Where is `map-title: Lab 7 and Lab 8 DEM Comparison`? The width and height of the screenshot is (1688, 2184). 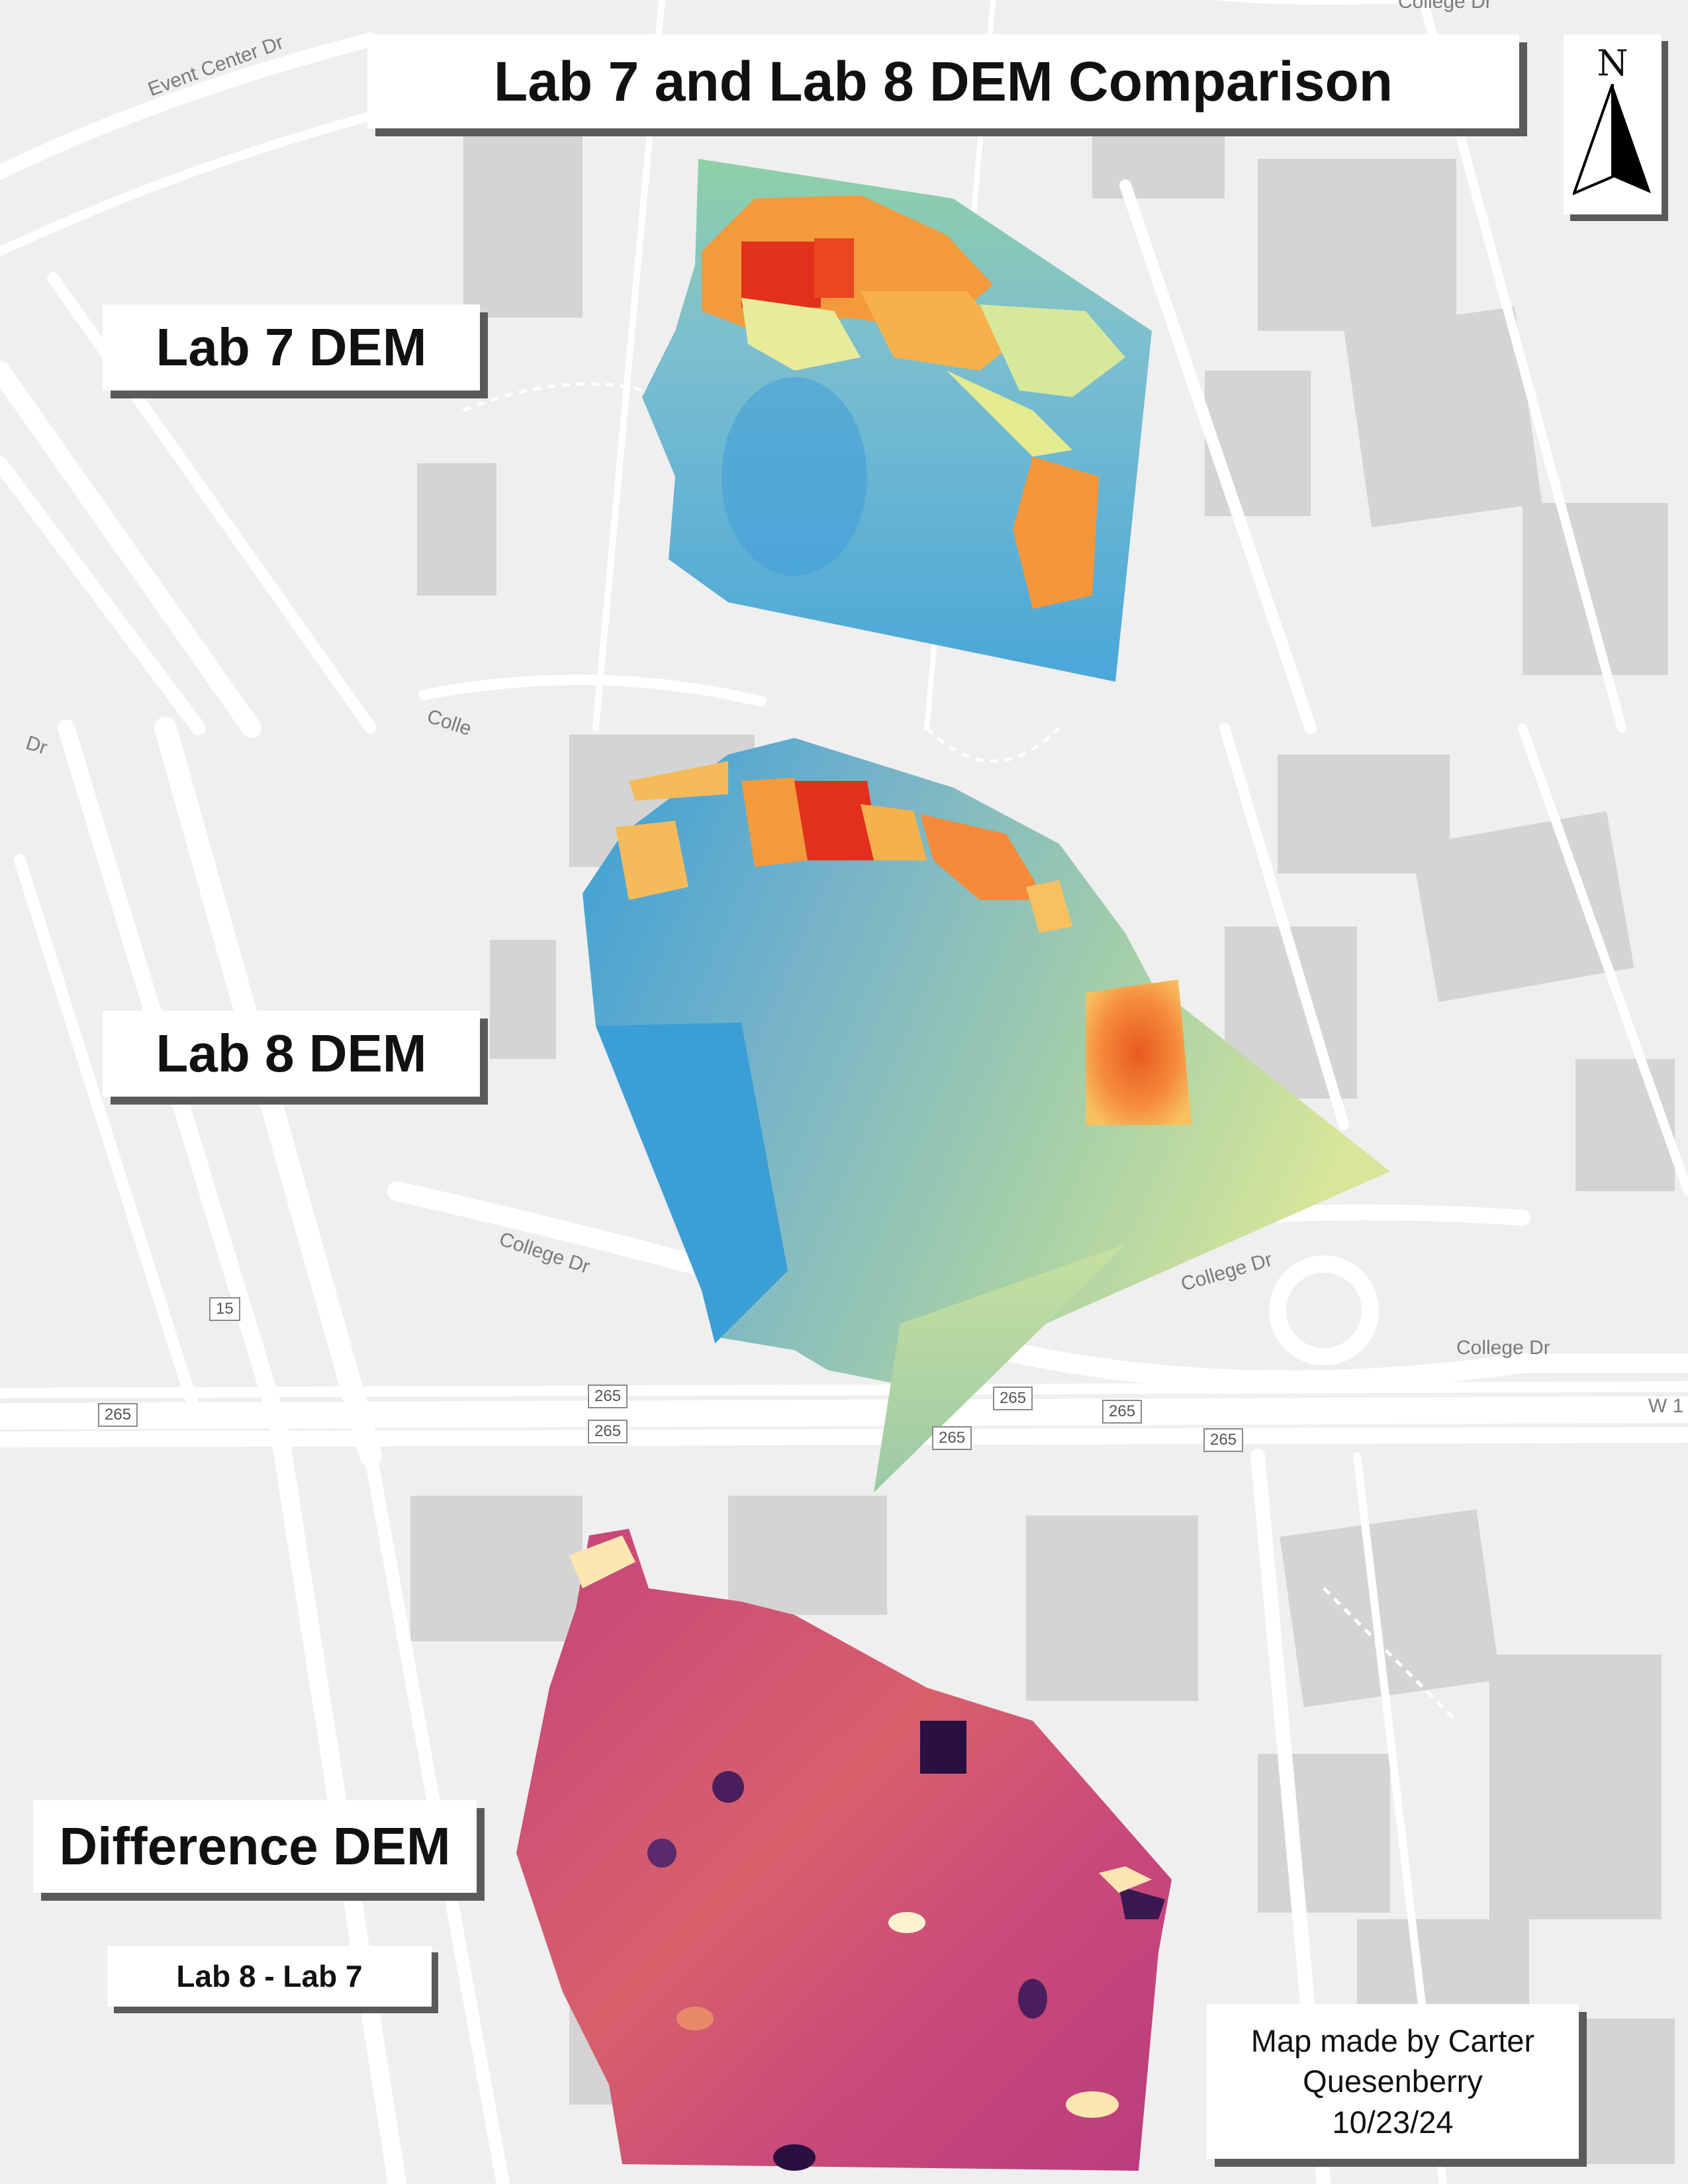 map-title: Lab 7 and Lab 8 DEM Comparison is located at coordinates (943, 81).